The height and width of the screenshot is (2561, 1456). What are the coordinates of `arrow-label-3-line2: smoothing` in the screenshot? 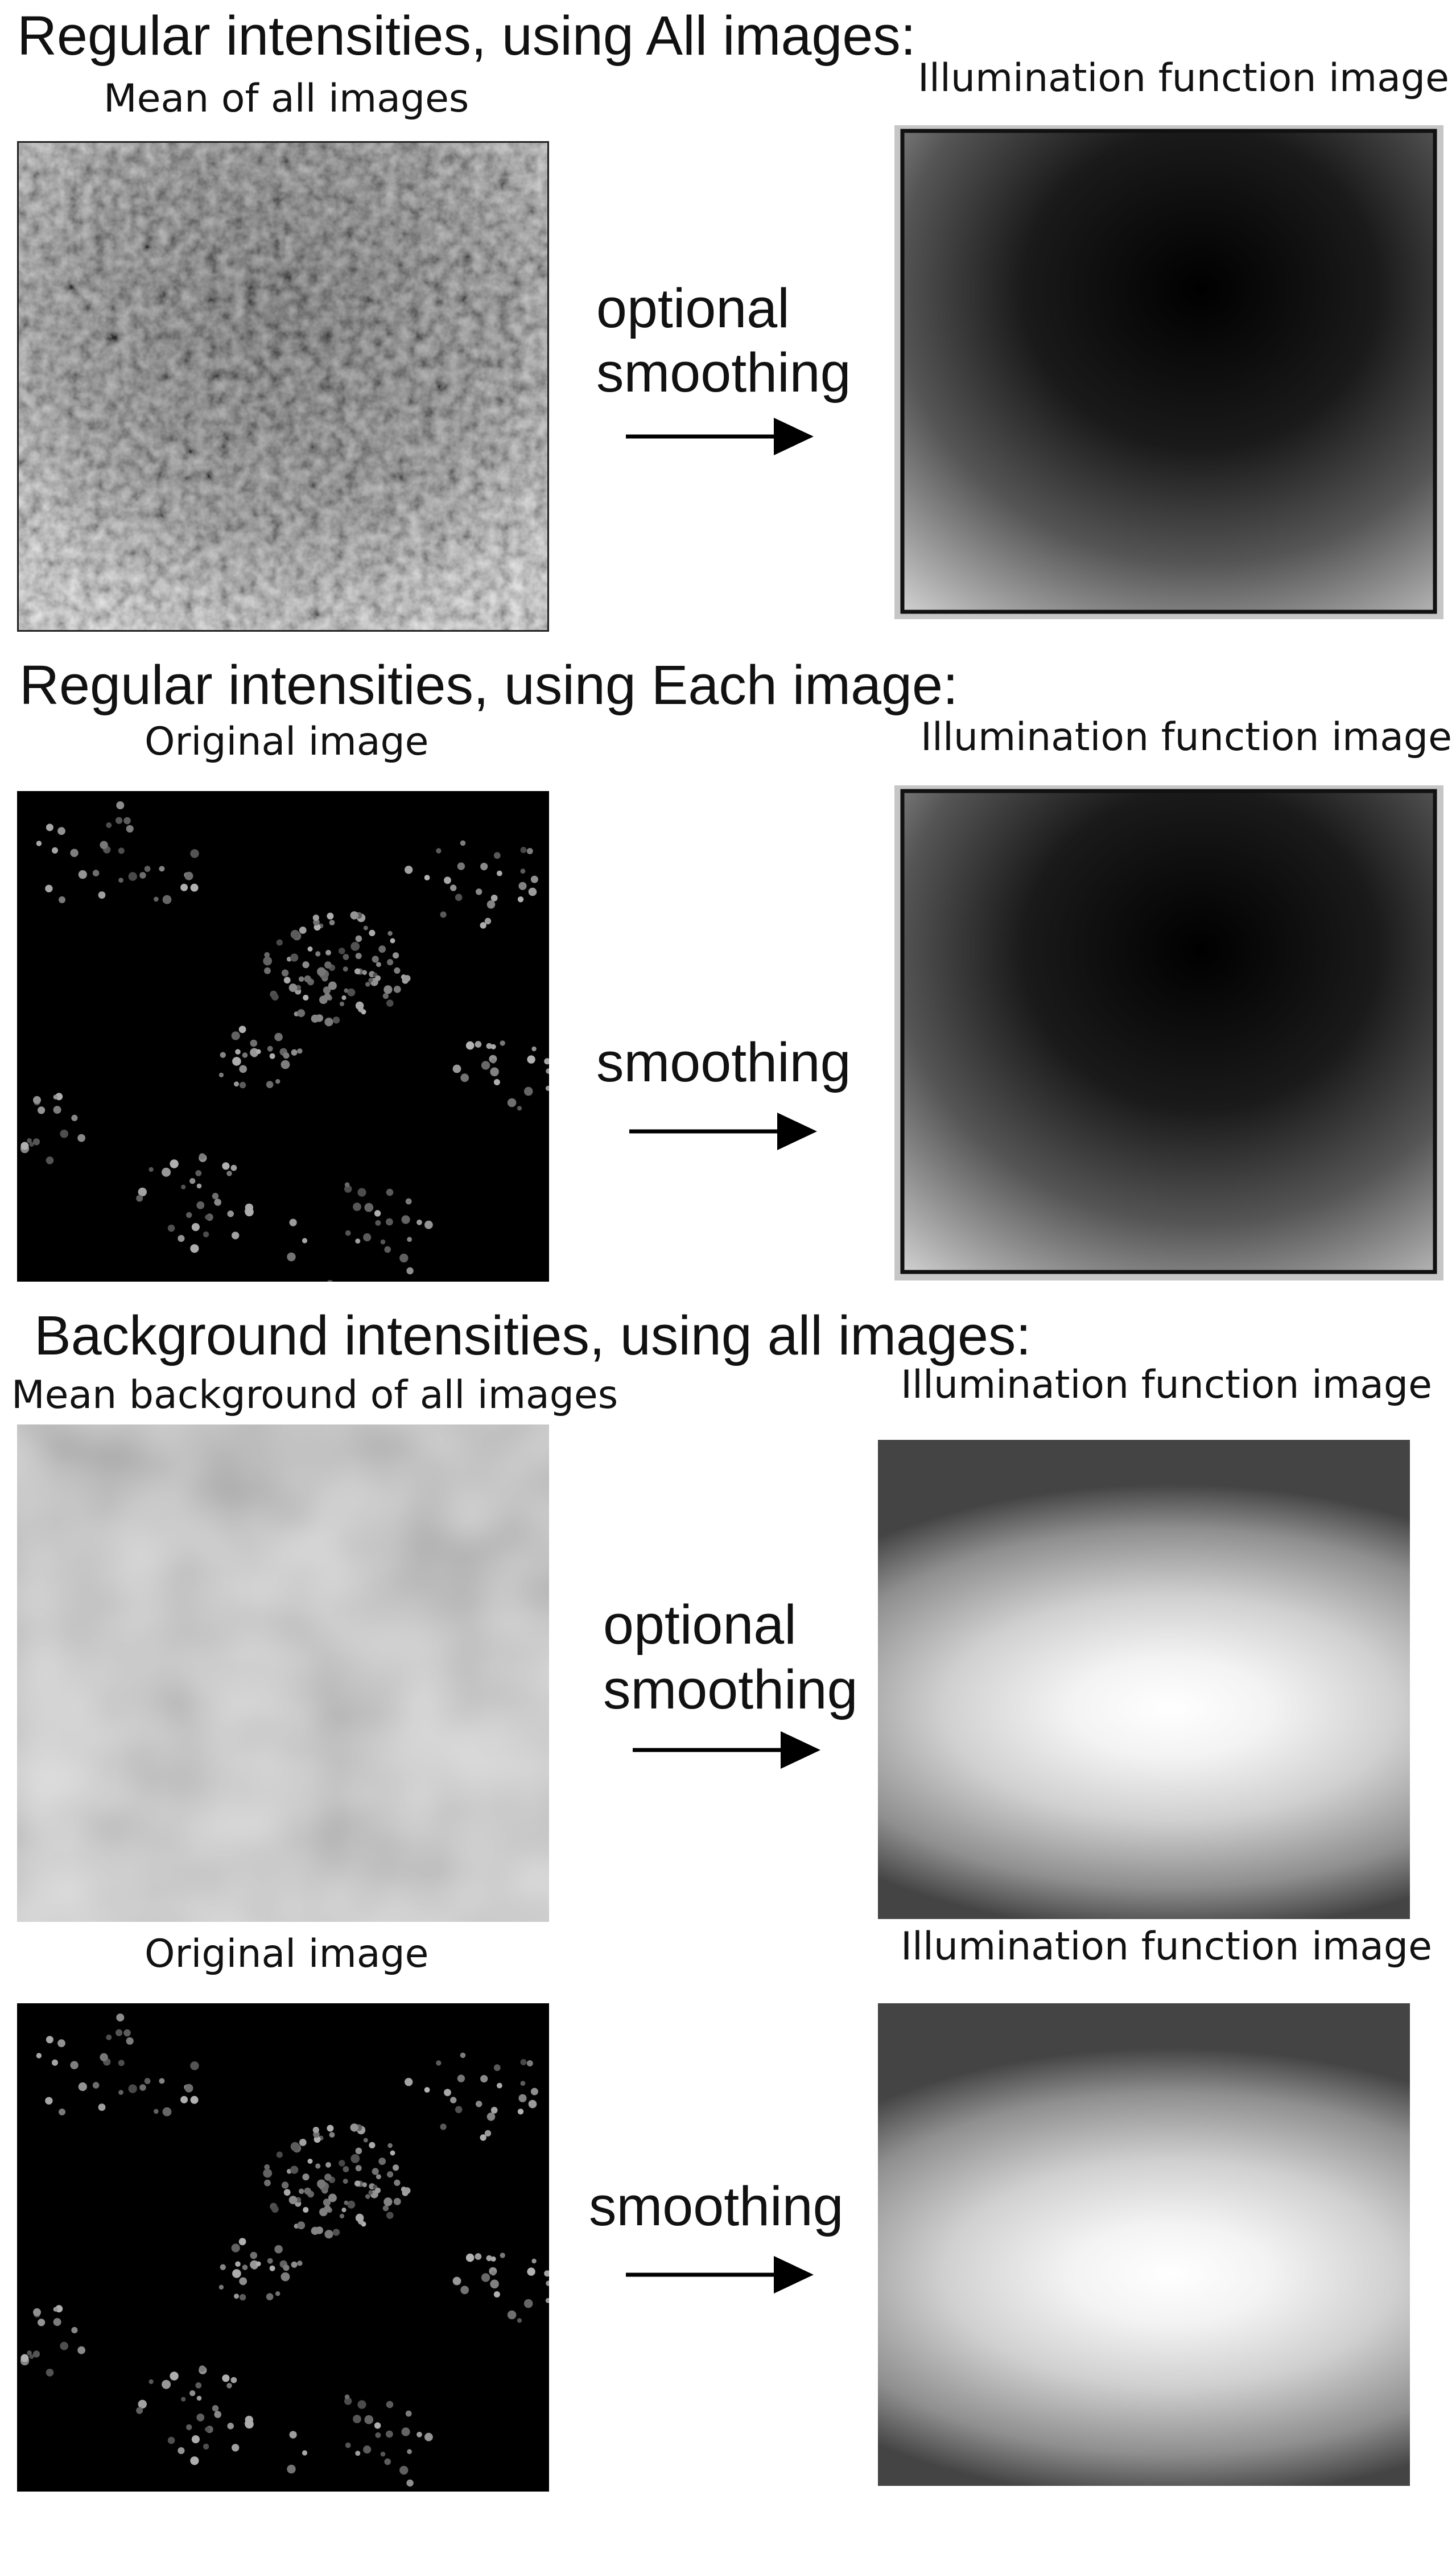 It's located at (730, 1689).